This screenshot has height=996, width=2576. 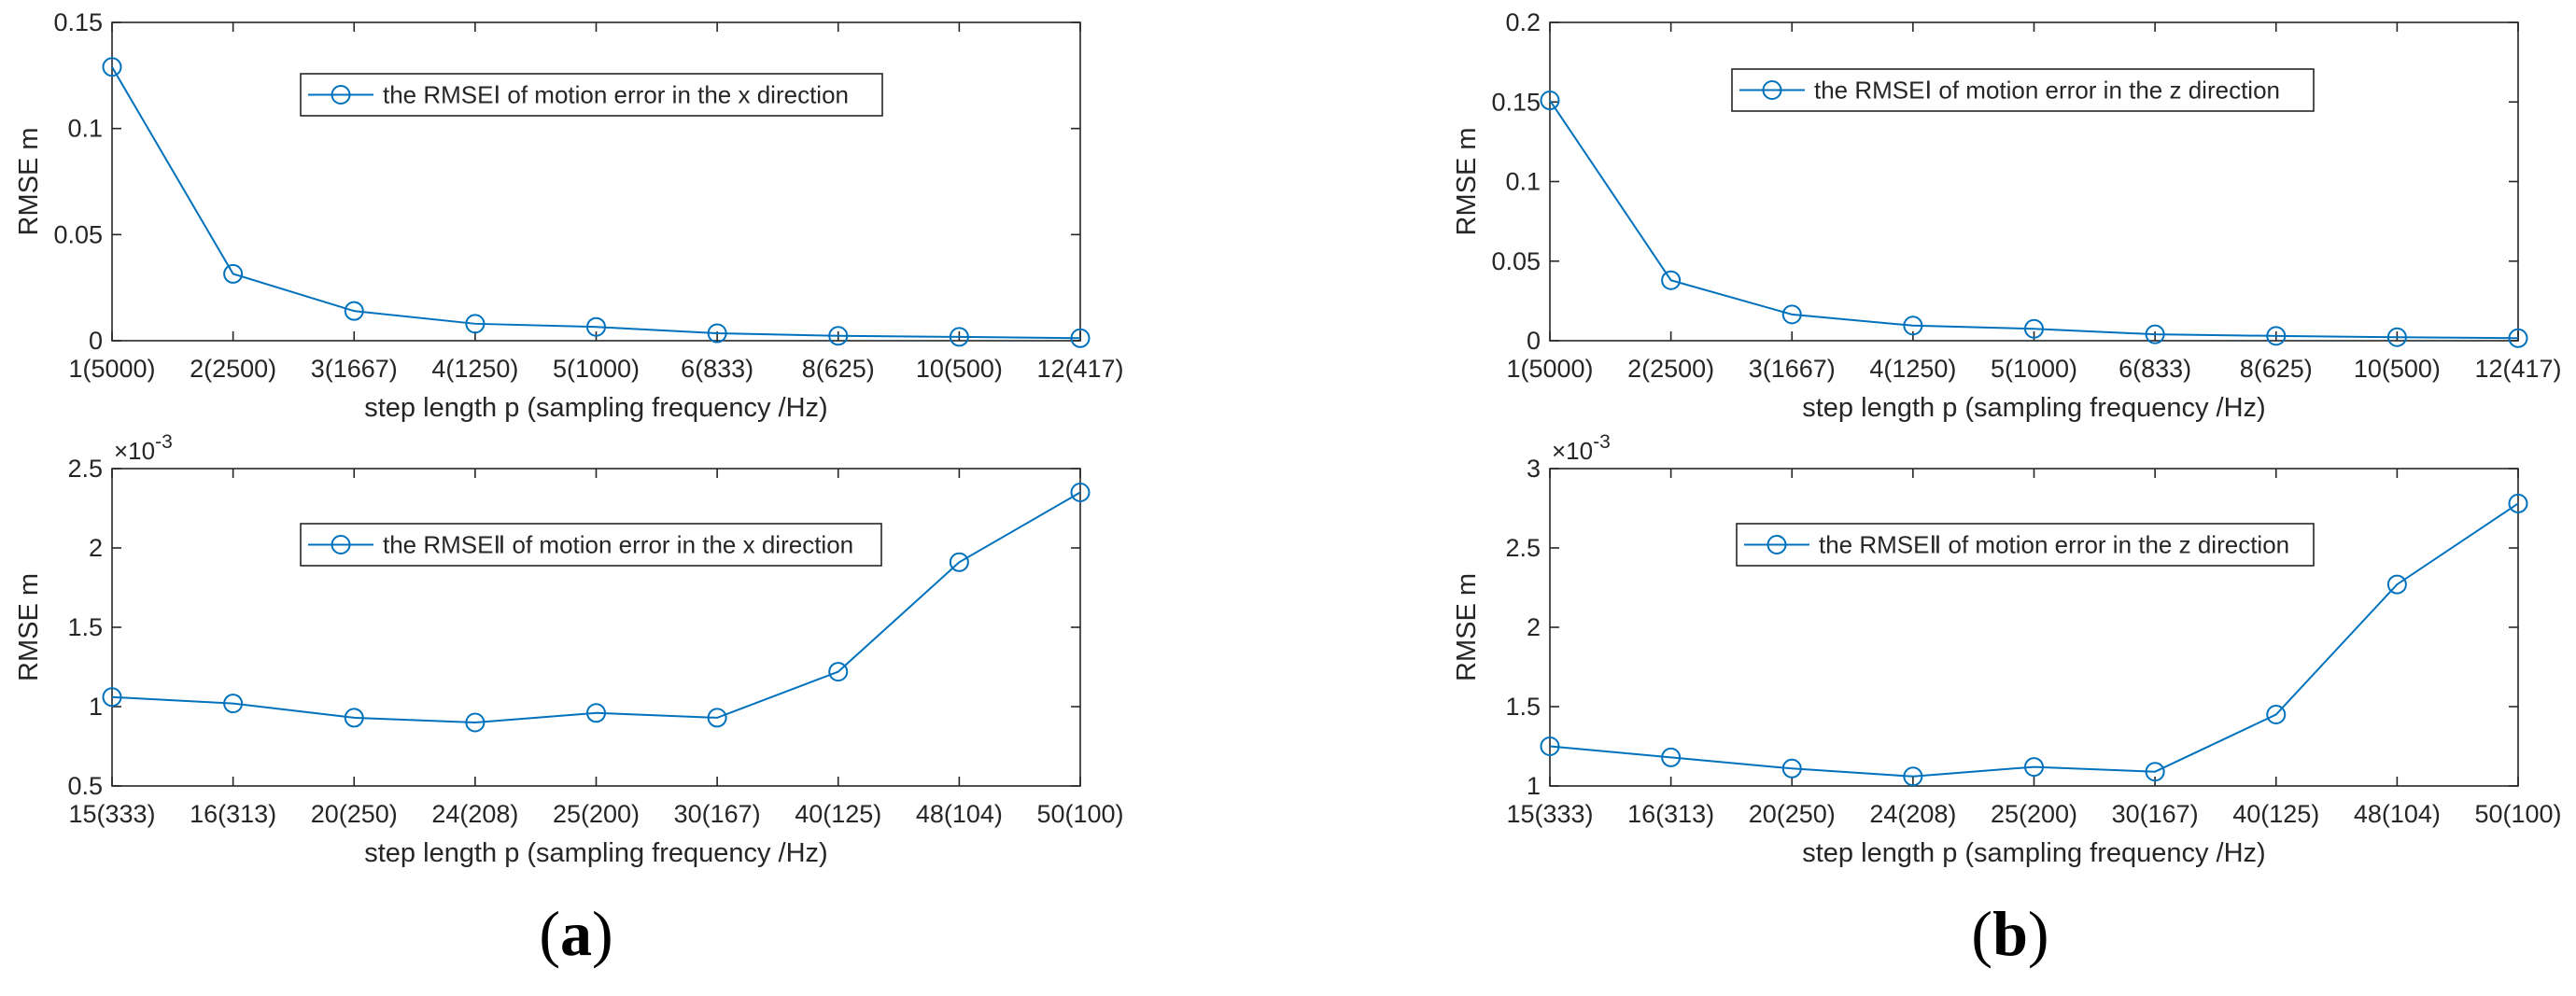 What do you see at coordinates (1080, 369) in the screenshot?
I see `x-tick-label-a-top: 12(417)` at bounding box center [1080, 369].